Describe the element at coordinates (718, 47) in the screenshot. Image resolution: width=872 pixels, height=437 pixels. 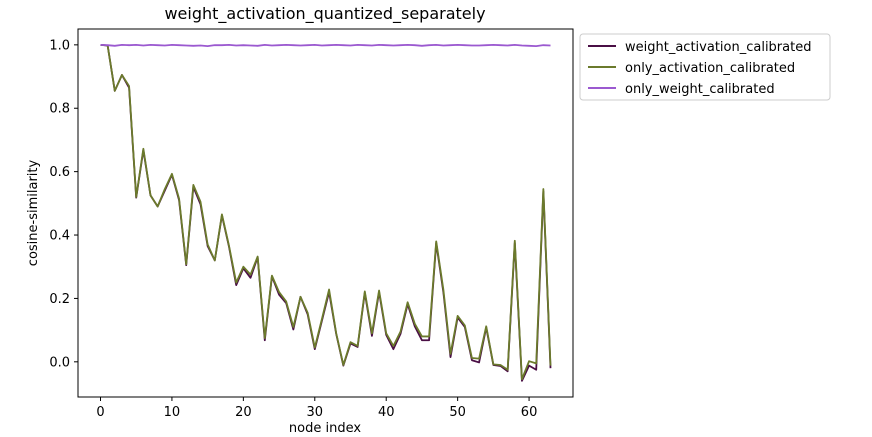
I see `legend-label-weight-activation-calibrated: weight_activation_calibrated` at that location.